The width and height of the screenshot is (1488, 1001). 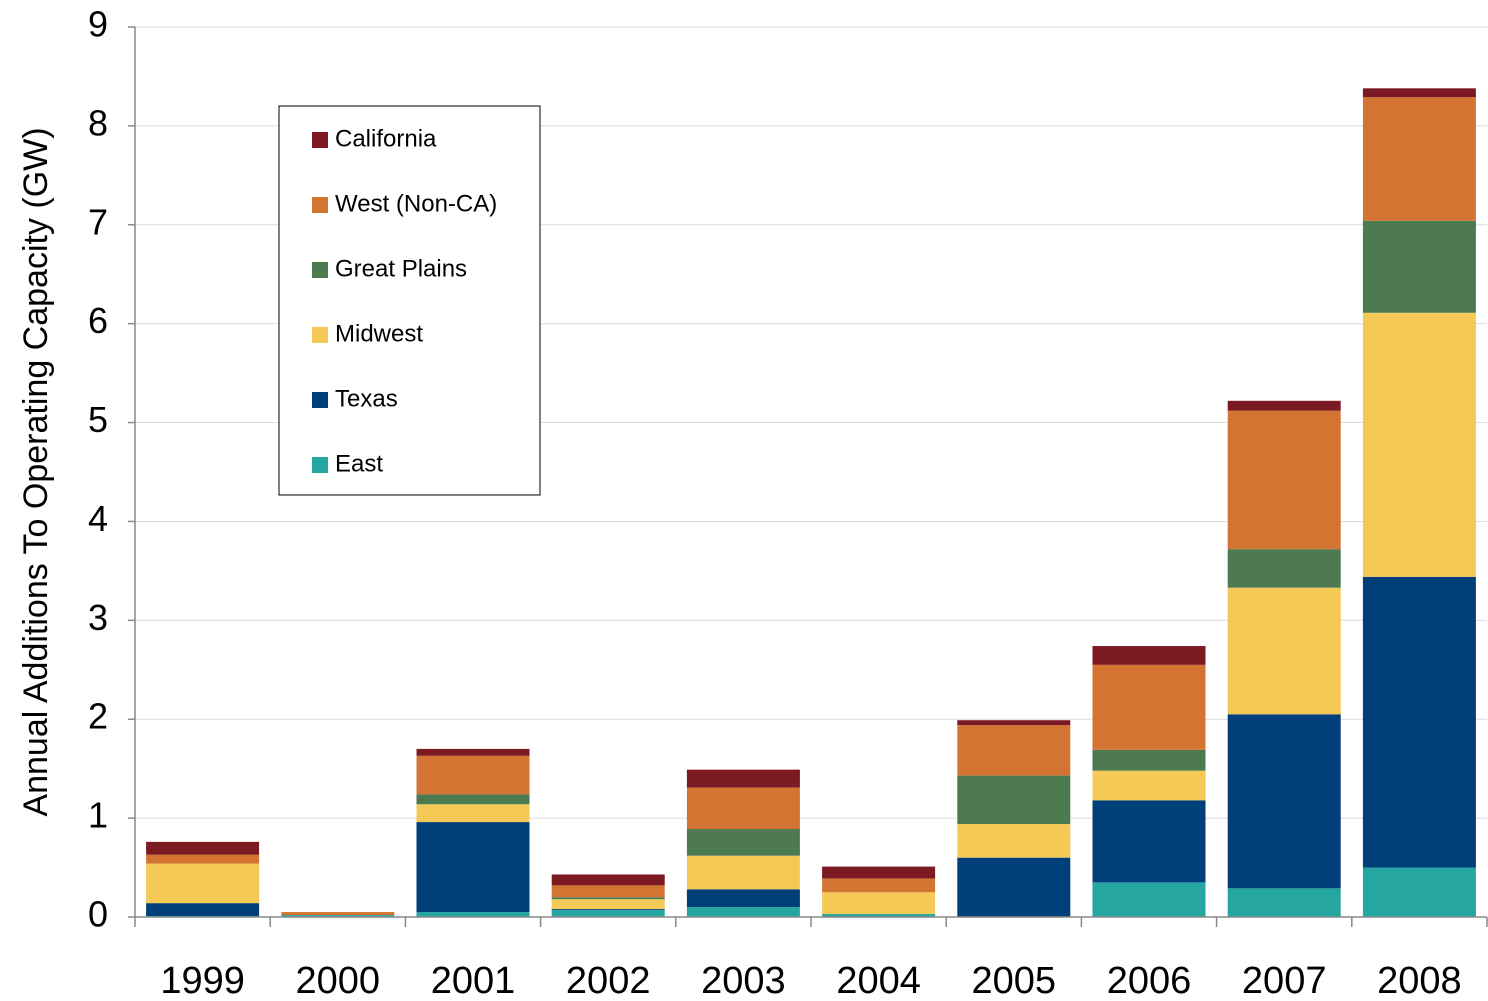 I want to click on x-tick-label: 2005, so click(x=1014, y=980).